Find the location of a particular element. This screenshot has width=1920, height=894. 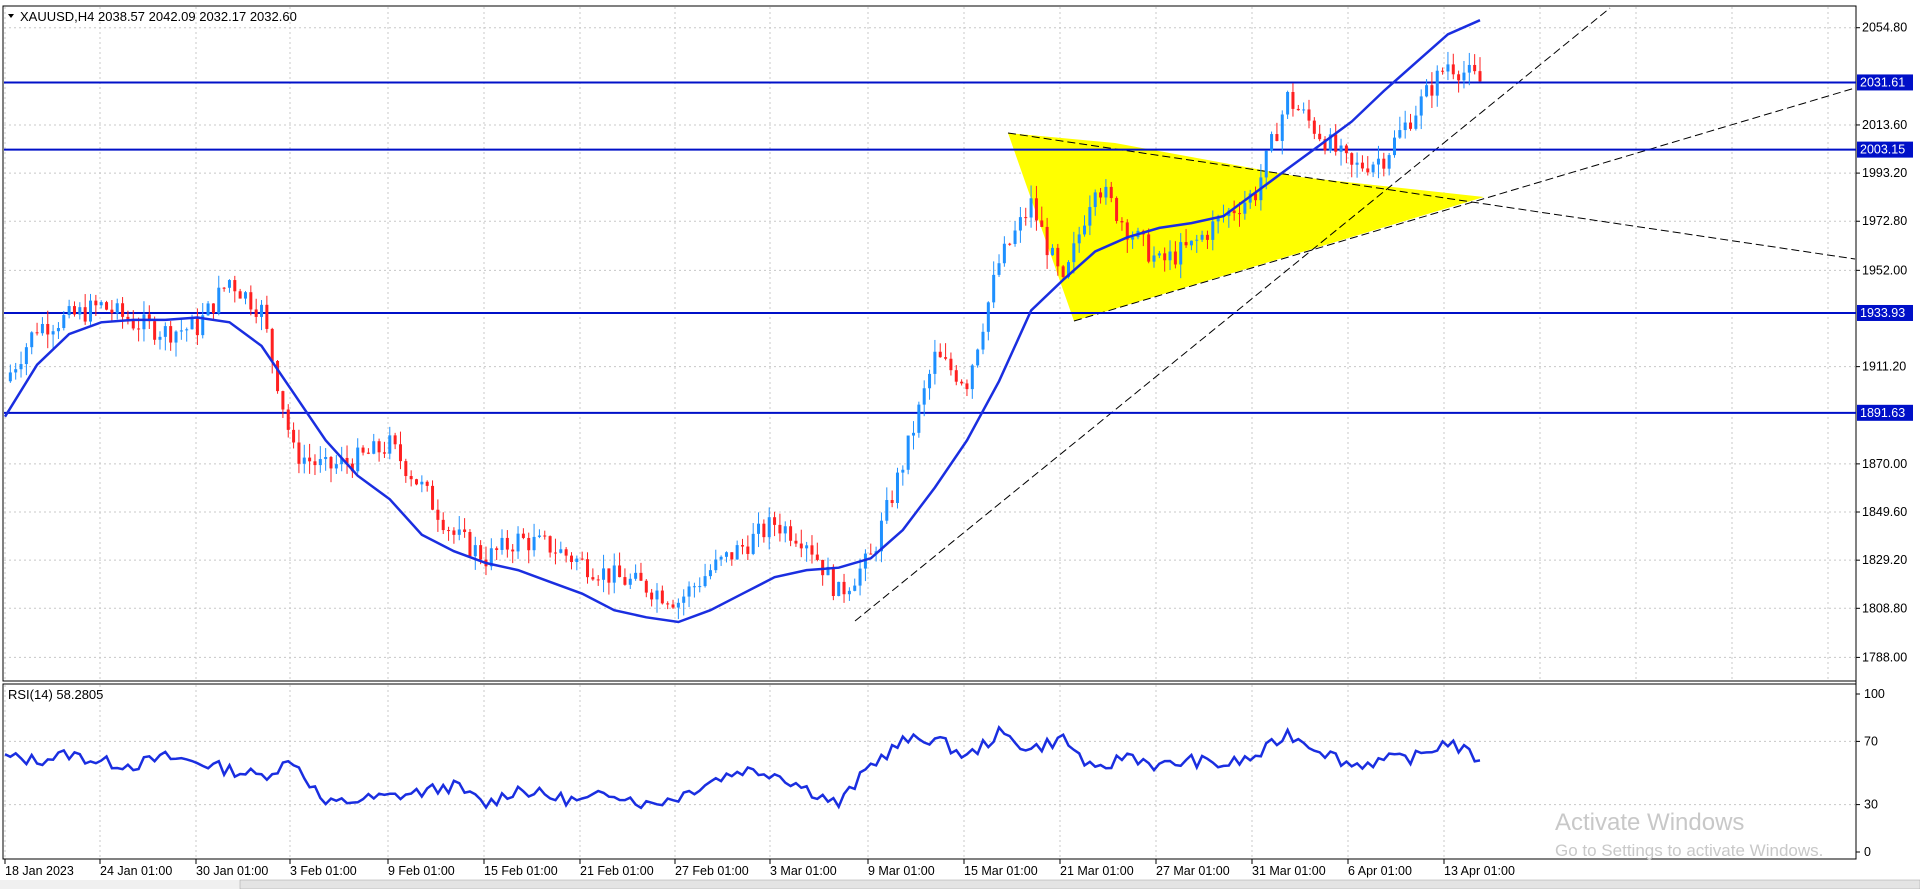

triangle-pattern is located at coordinates (1246, 227).